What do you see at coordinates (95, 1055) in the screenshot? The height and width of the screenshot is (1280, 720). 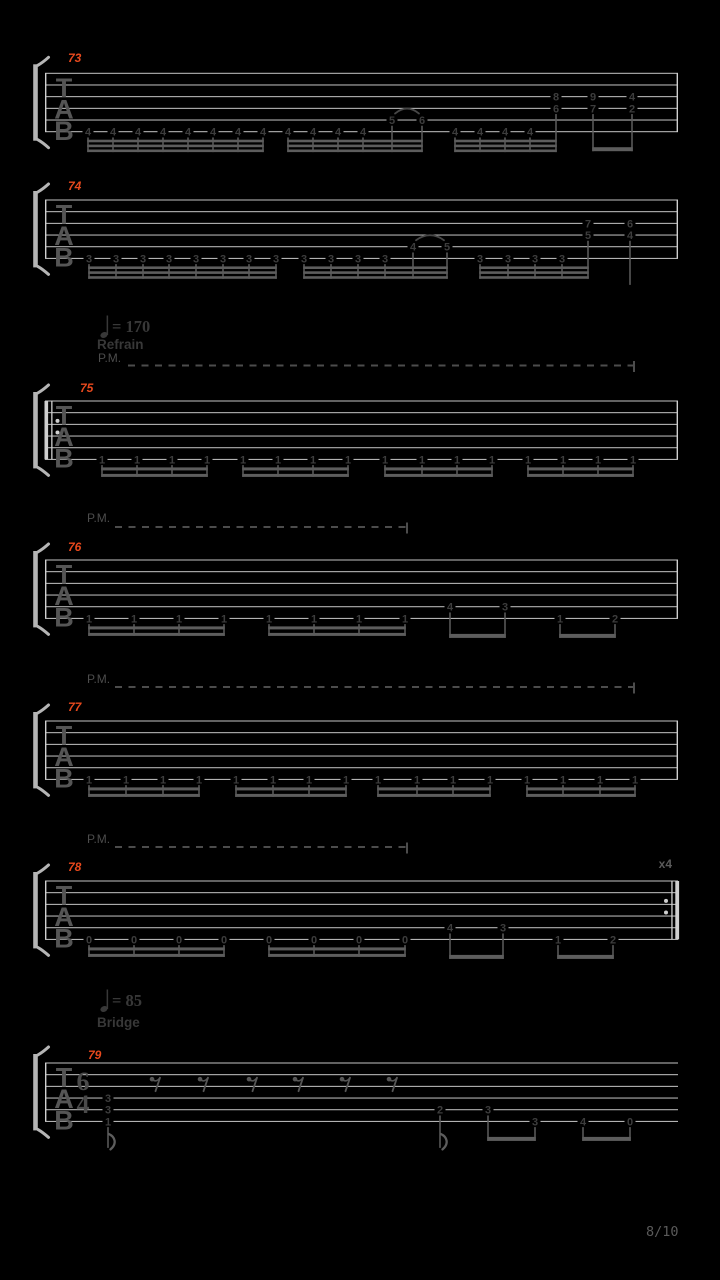 I see `svg-text: 79` at bounding box center [95, 1055].